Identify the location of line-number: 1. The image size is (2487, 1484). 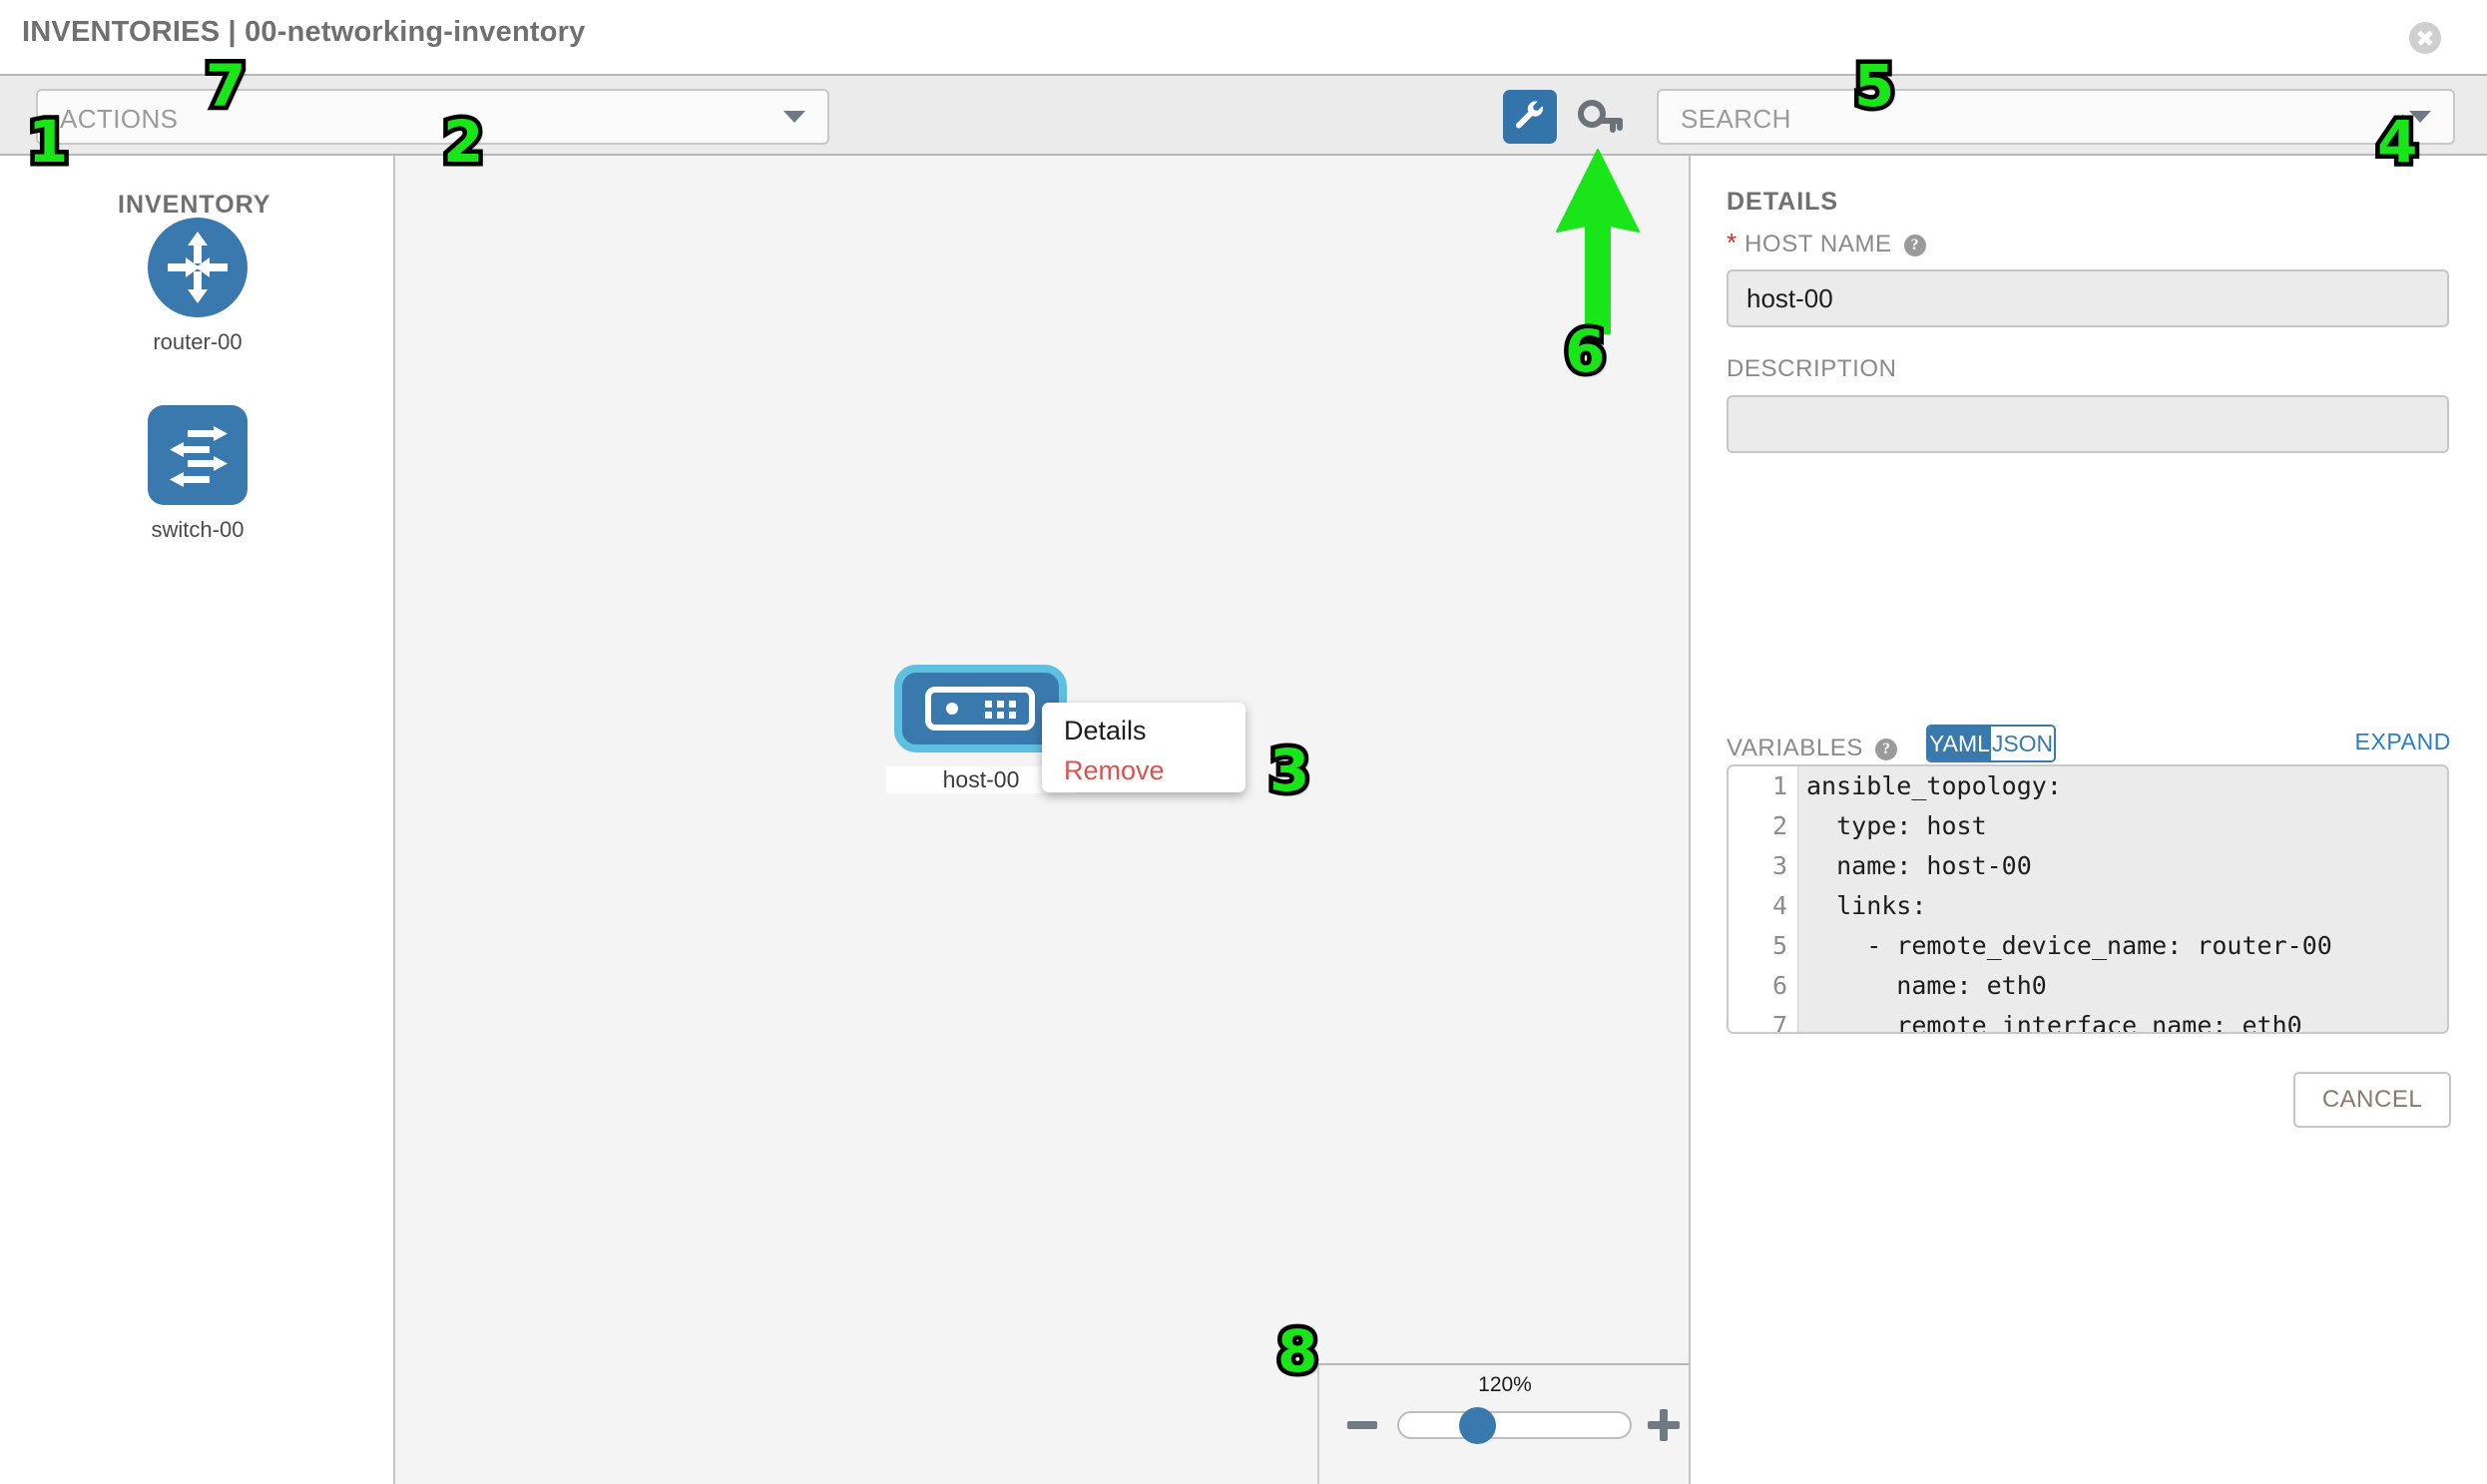
(1779, 785).